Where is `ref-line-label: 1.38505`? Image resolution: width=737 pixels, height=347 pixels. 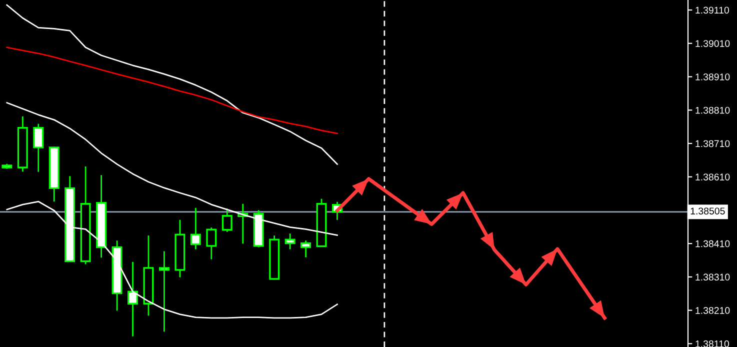
ref-line-label: 1.38505 is located at coordinates (707, 211).